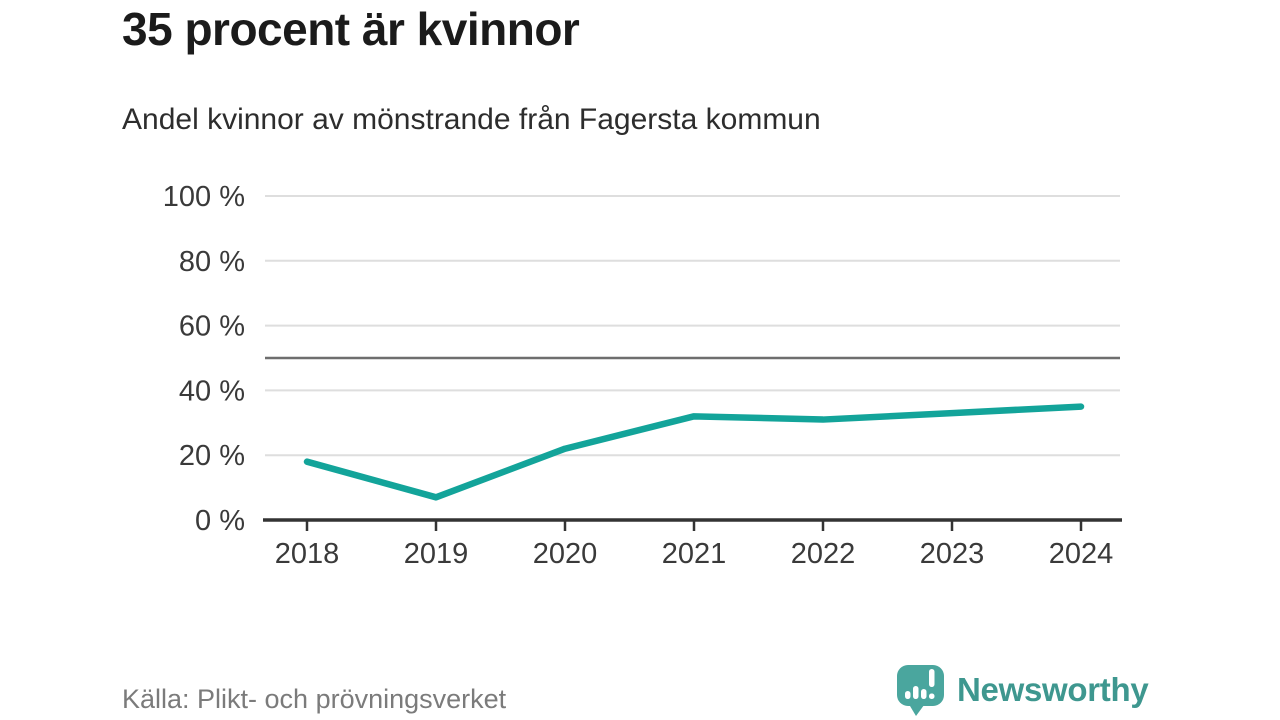 Image resolution: width=1280 pixels, height=720 pixels. I want to click on source-note: Källa: Plikt- och prövningsverket, so click(314, 699).